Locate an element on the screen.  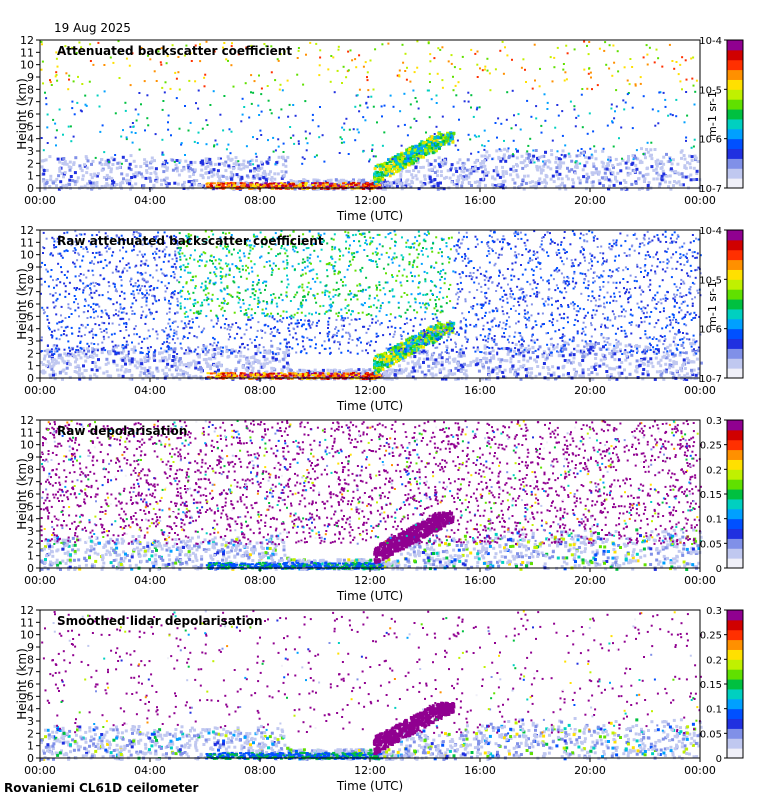
panel-title: Attenuated backscatter coefficient is located at coordinates (174, 51).